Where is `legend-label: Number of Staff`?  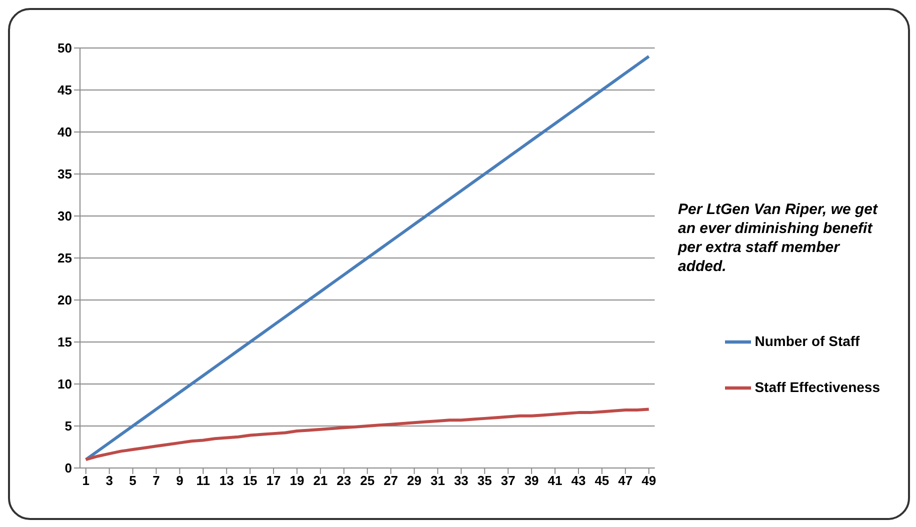
legend-label: Number of Staff is located at coordinates (807, 341).